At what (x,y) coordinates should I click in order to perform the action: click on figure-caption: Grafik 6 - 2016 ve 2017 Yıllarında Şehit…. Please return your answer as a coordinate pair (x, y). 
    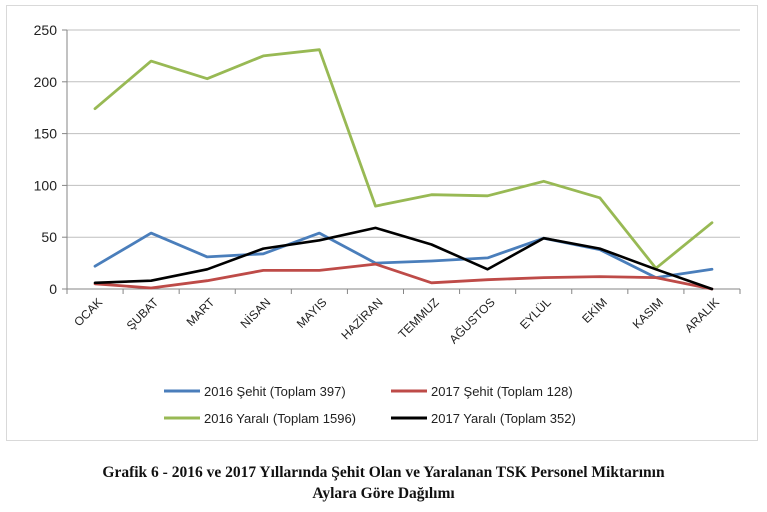
    Looking at the image, I should click on (383, 483).